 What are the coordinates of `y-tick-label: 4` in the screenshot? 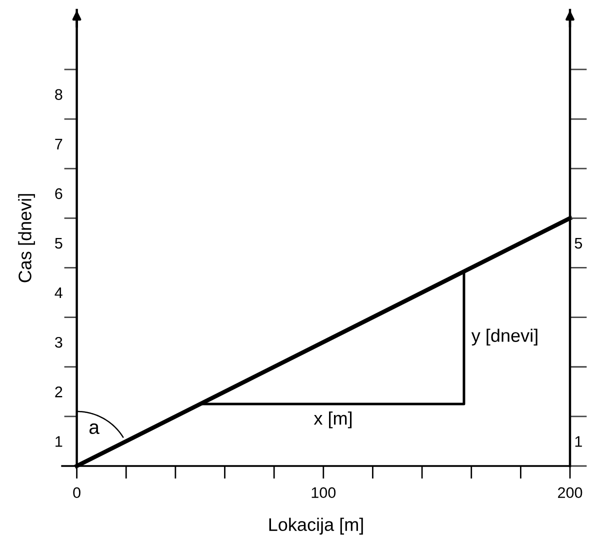 It's located at (58, 293).